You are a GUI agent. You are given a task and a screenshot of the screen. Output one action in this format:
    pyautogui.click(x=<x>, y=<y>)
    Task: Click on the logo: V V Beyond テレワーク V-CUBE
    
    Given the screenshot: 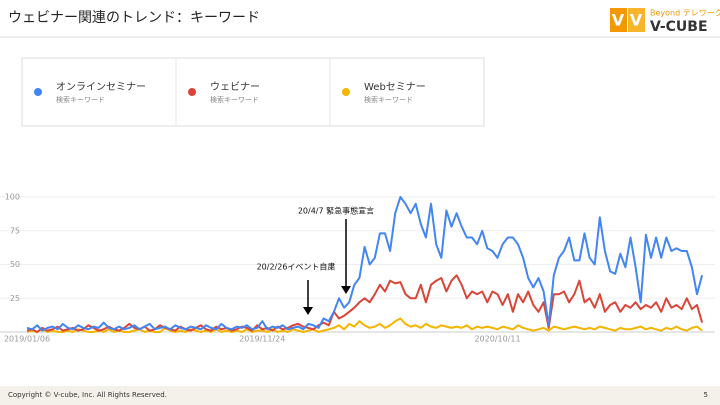 What is the action you would take?
    pyautogui.click(x=665, y=21)
    